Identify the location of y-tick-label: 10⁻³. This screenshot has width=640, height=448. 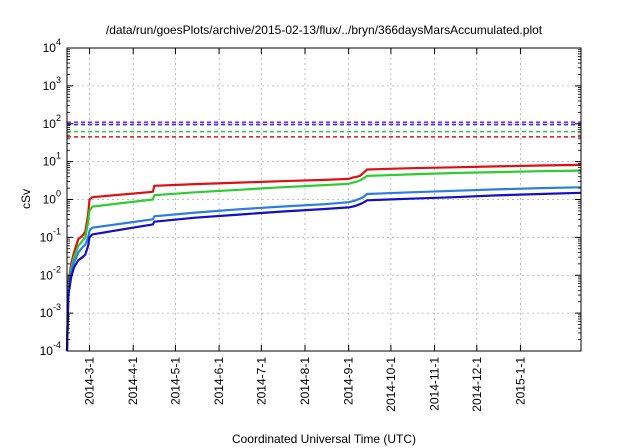
(50, 311).